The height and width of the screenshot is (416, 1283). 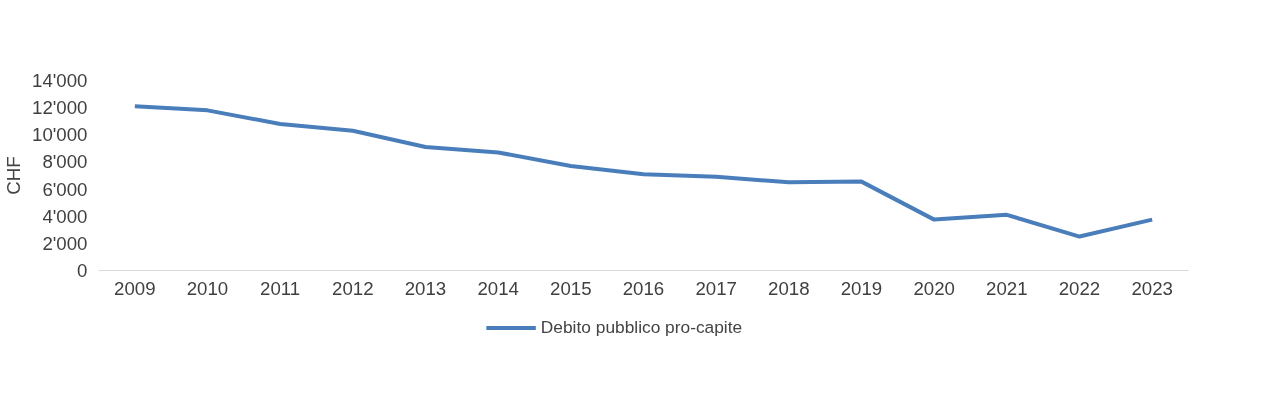 What do you see at coordinates (14, 175) in the screenshot?
I see `y-axis-title: CHF` at bounding box center [14, 175].